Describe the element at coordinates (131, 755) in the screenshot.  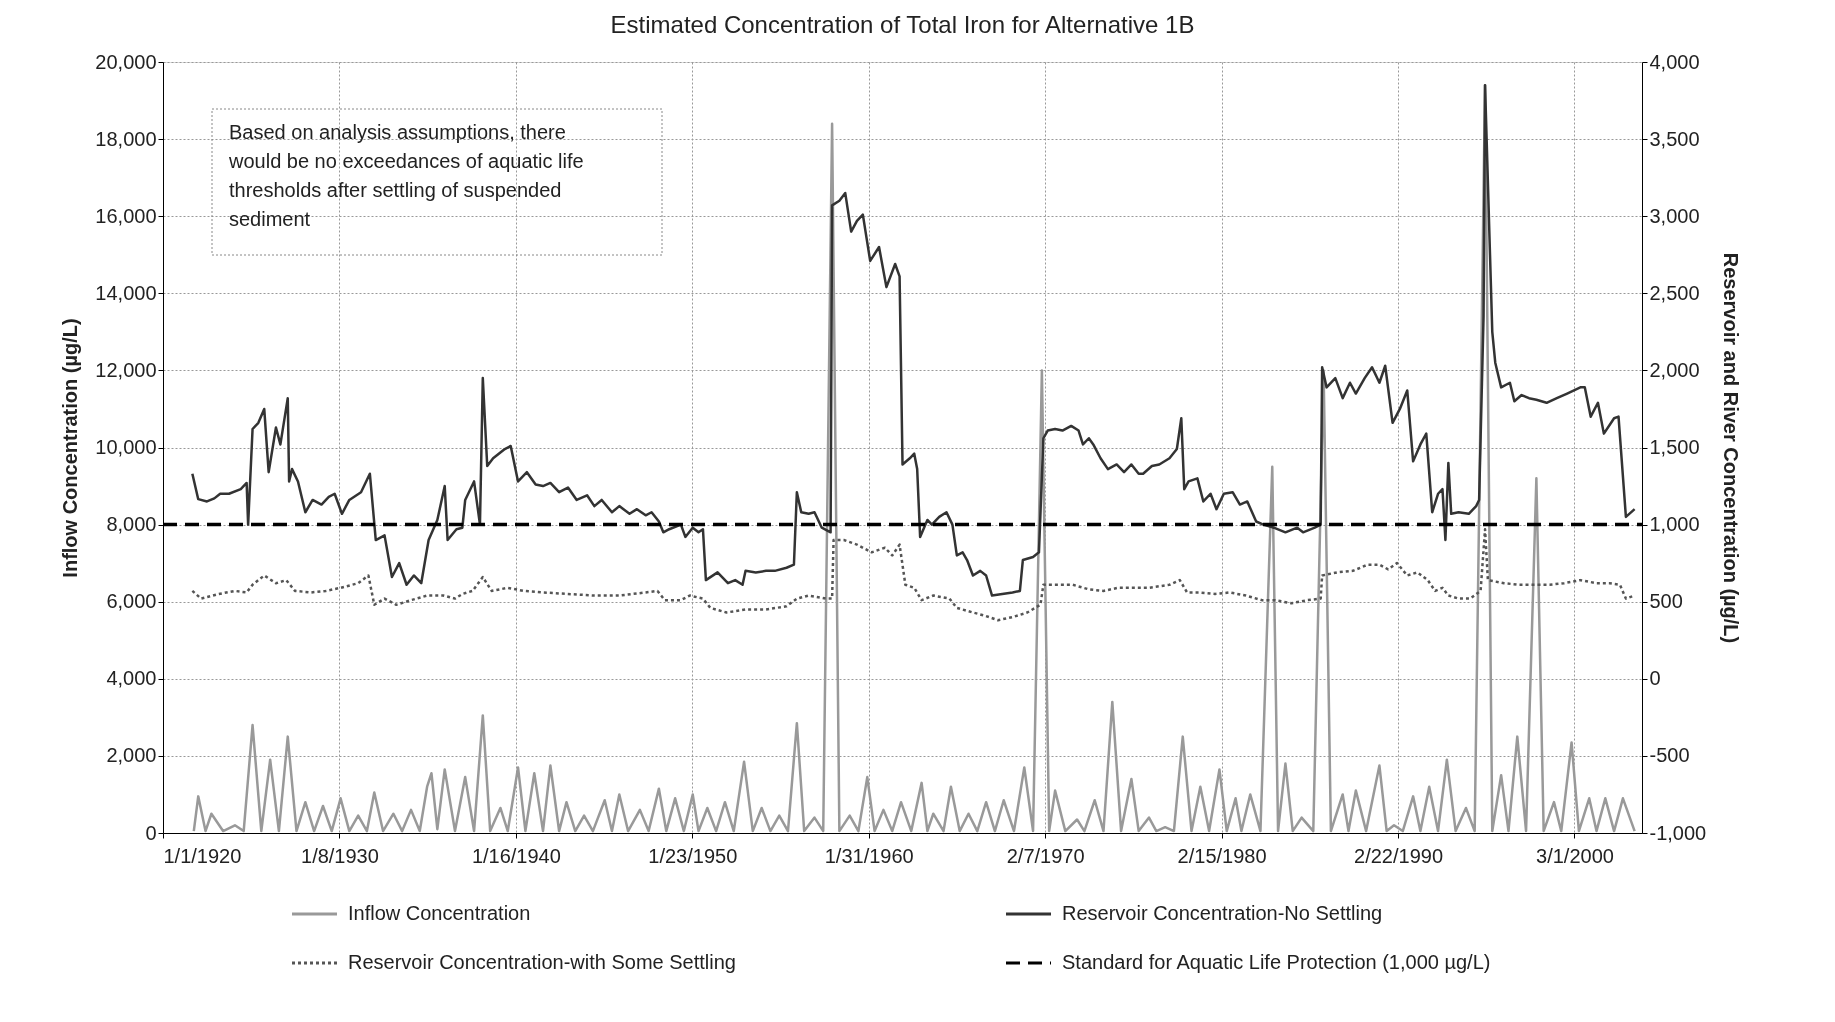
I see `y-tick-label: 2,000` at that location.